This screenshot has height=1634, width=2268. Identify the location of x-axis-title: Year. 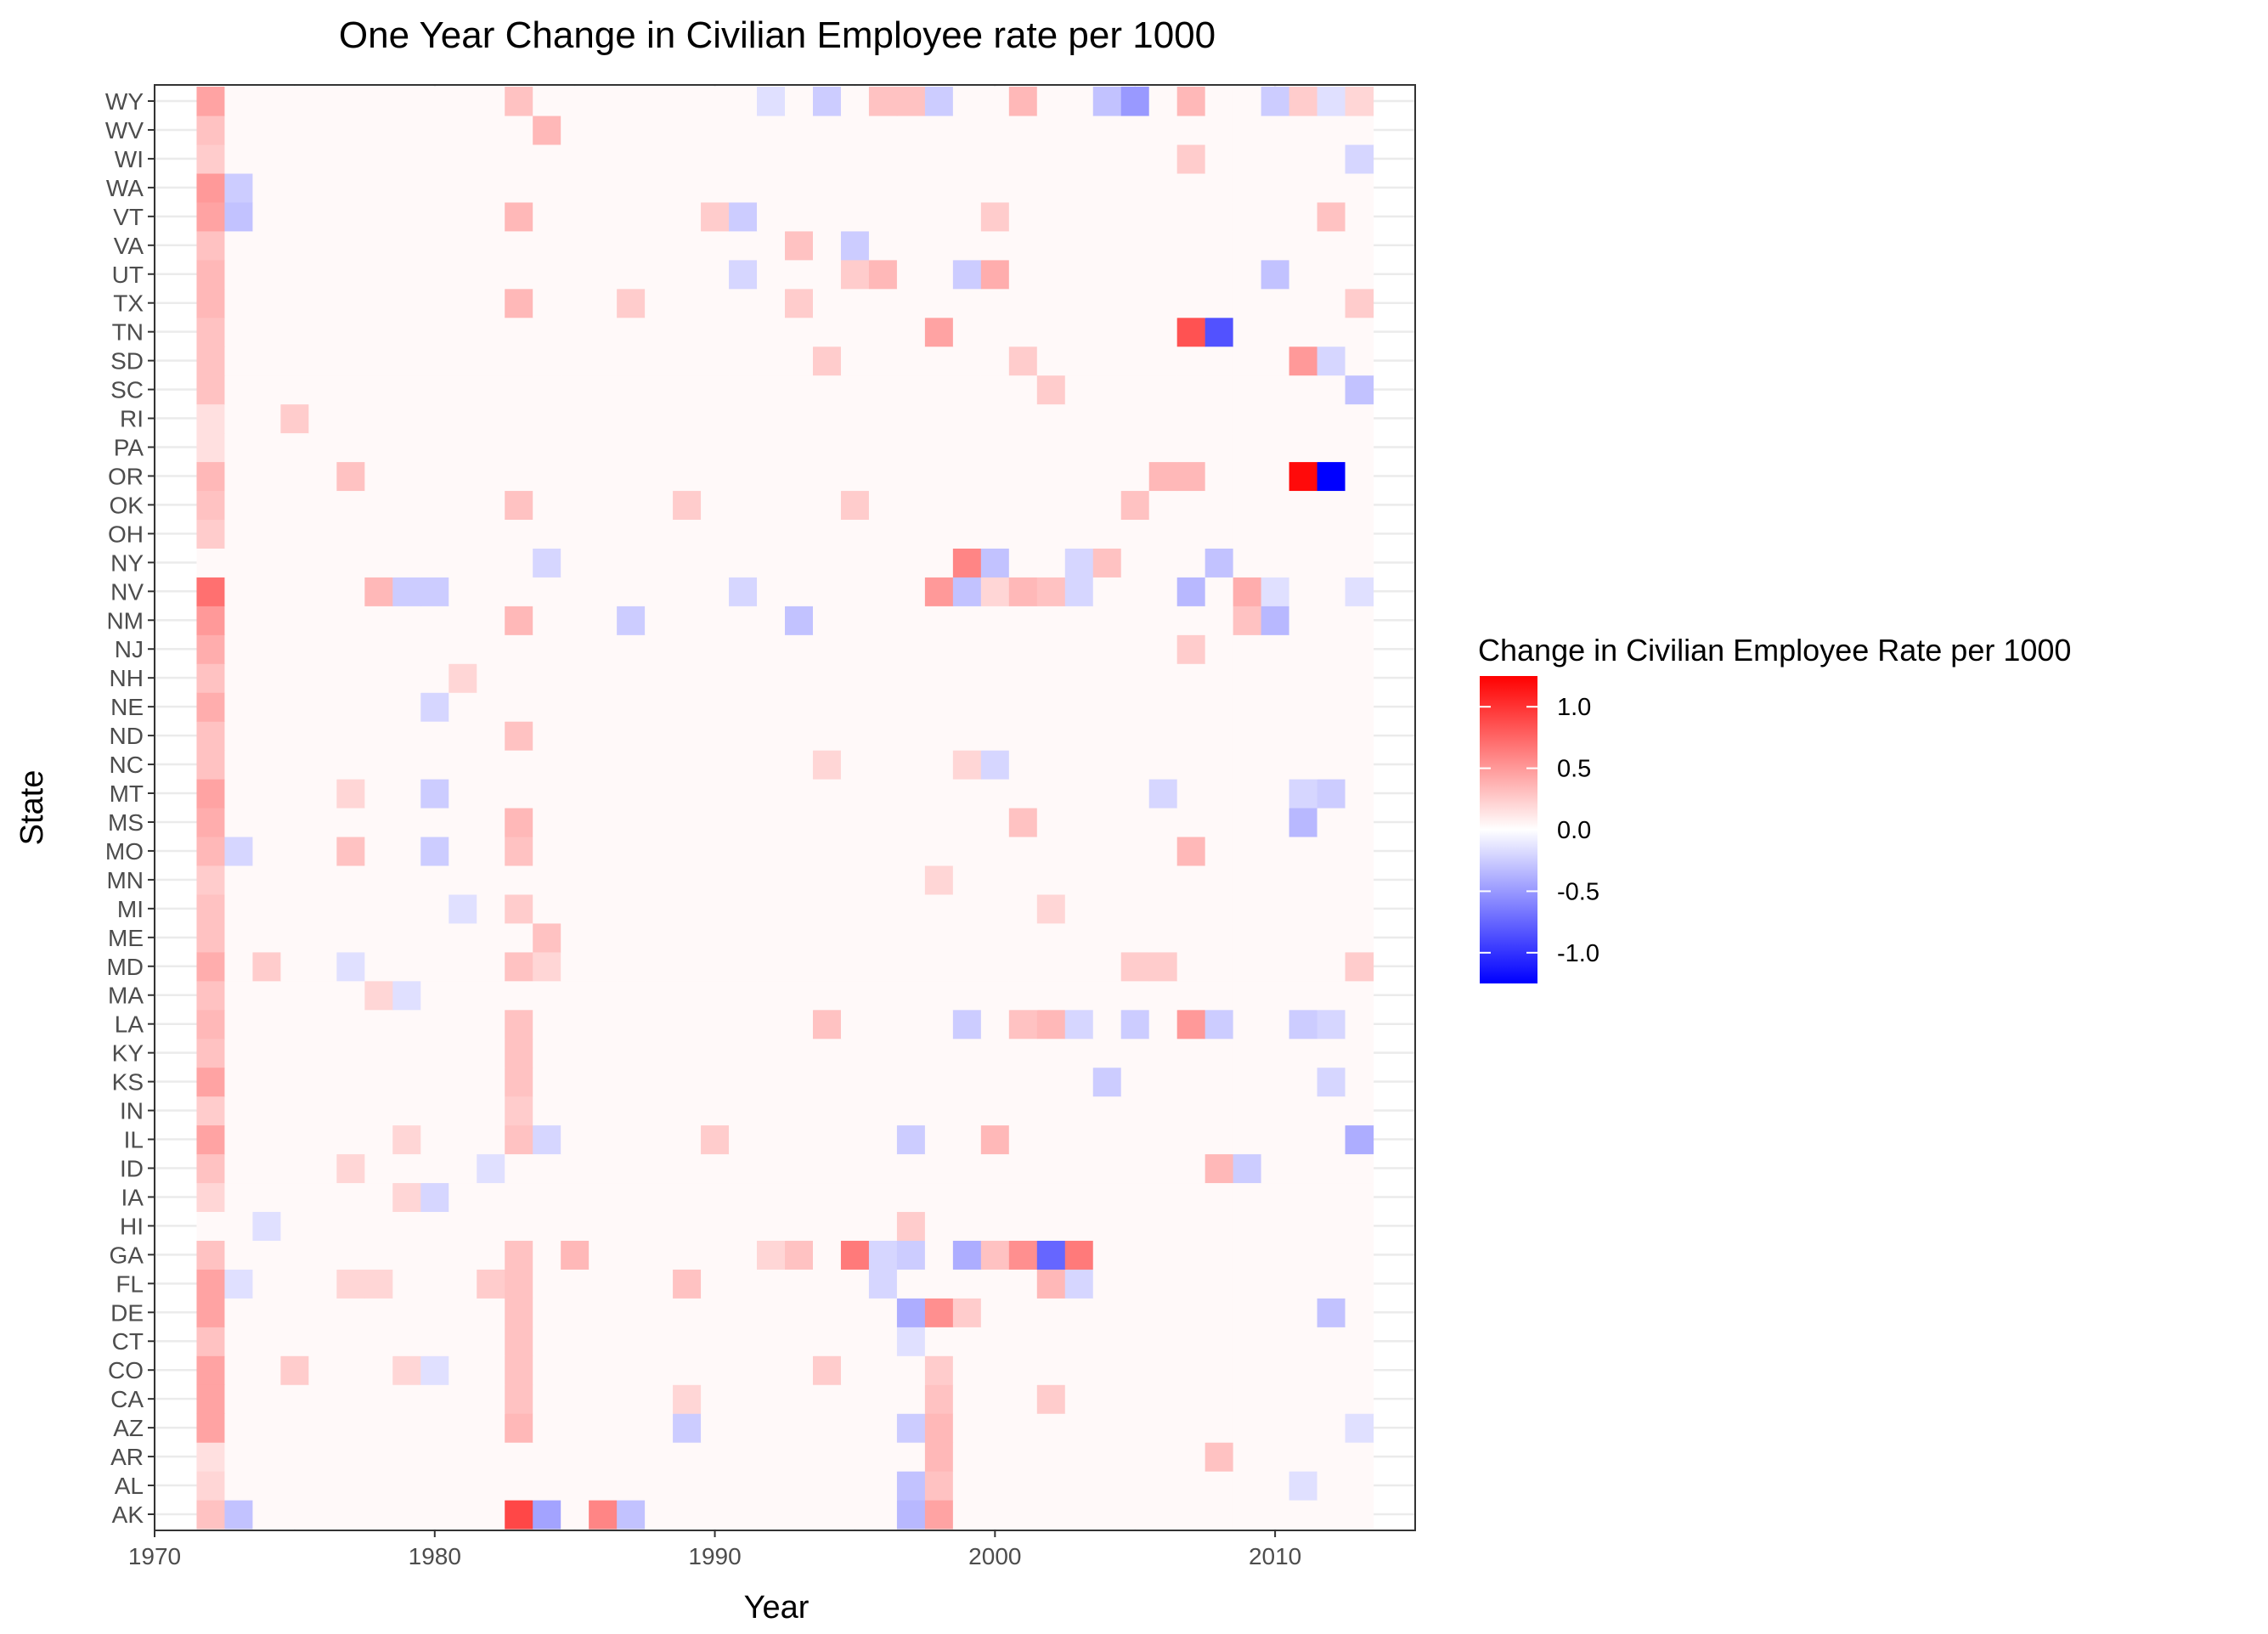
(777, 1608).